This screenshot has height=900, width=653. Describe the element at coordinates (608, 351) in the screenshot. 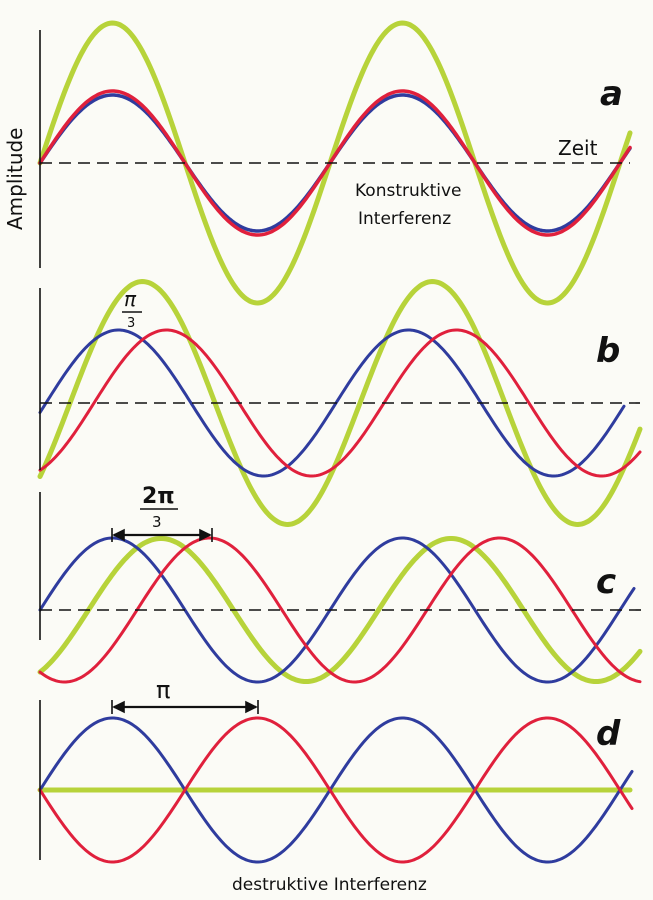

I see `panel-label: b` at that location.